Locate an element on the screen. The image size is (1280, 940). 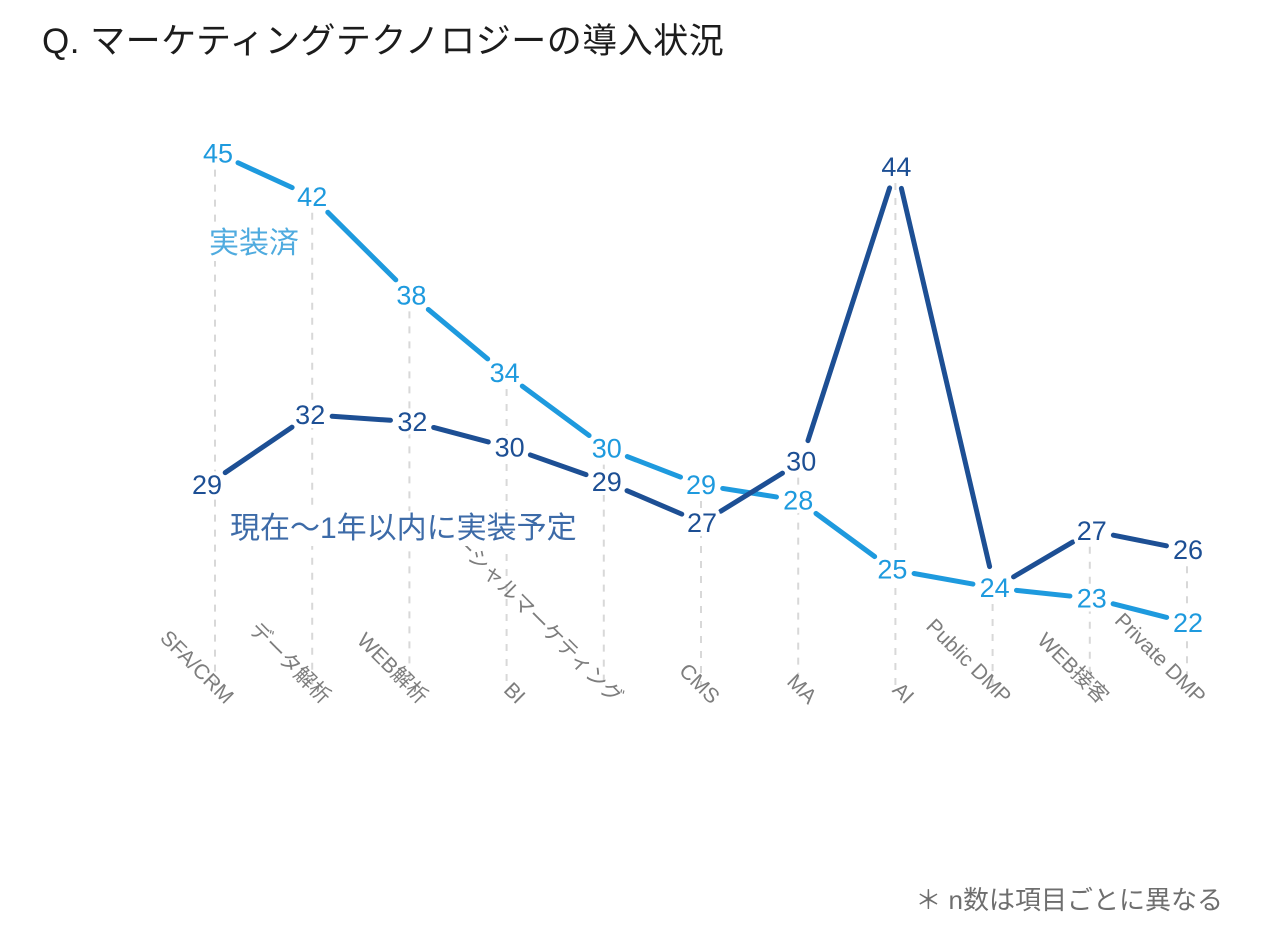
value-label-implemented: 29 is located at coordinates (701, 485).